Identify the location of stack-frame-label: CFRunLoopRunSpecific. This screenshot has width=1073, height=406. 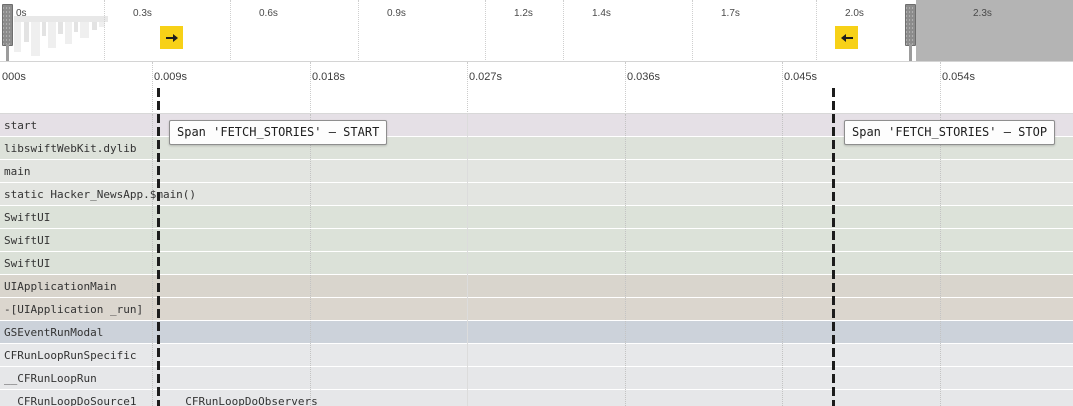
(70, 355).